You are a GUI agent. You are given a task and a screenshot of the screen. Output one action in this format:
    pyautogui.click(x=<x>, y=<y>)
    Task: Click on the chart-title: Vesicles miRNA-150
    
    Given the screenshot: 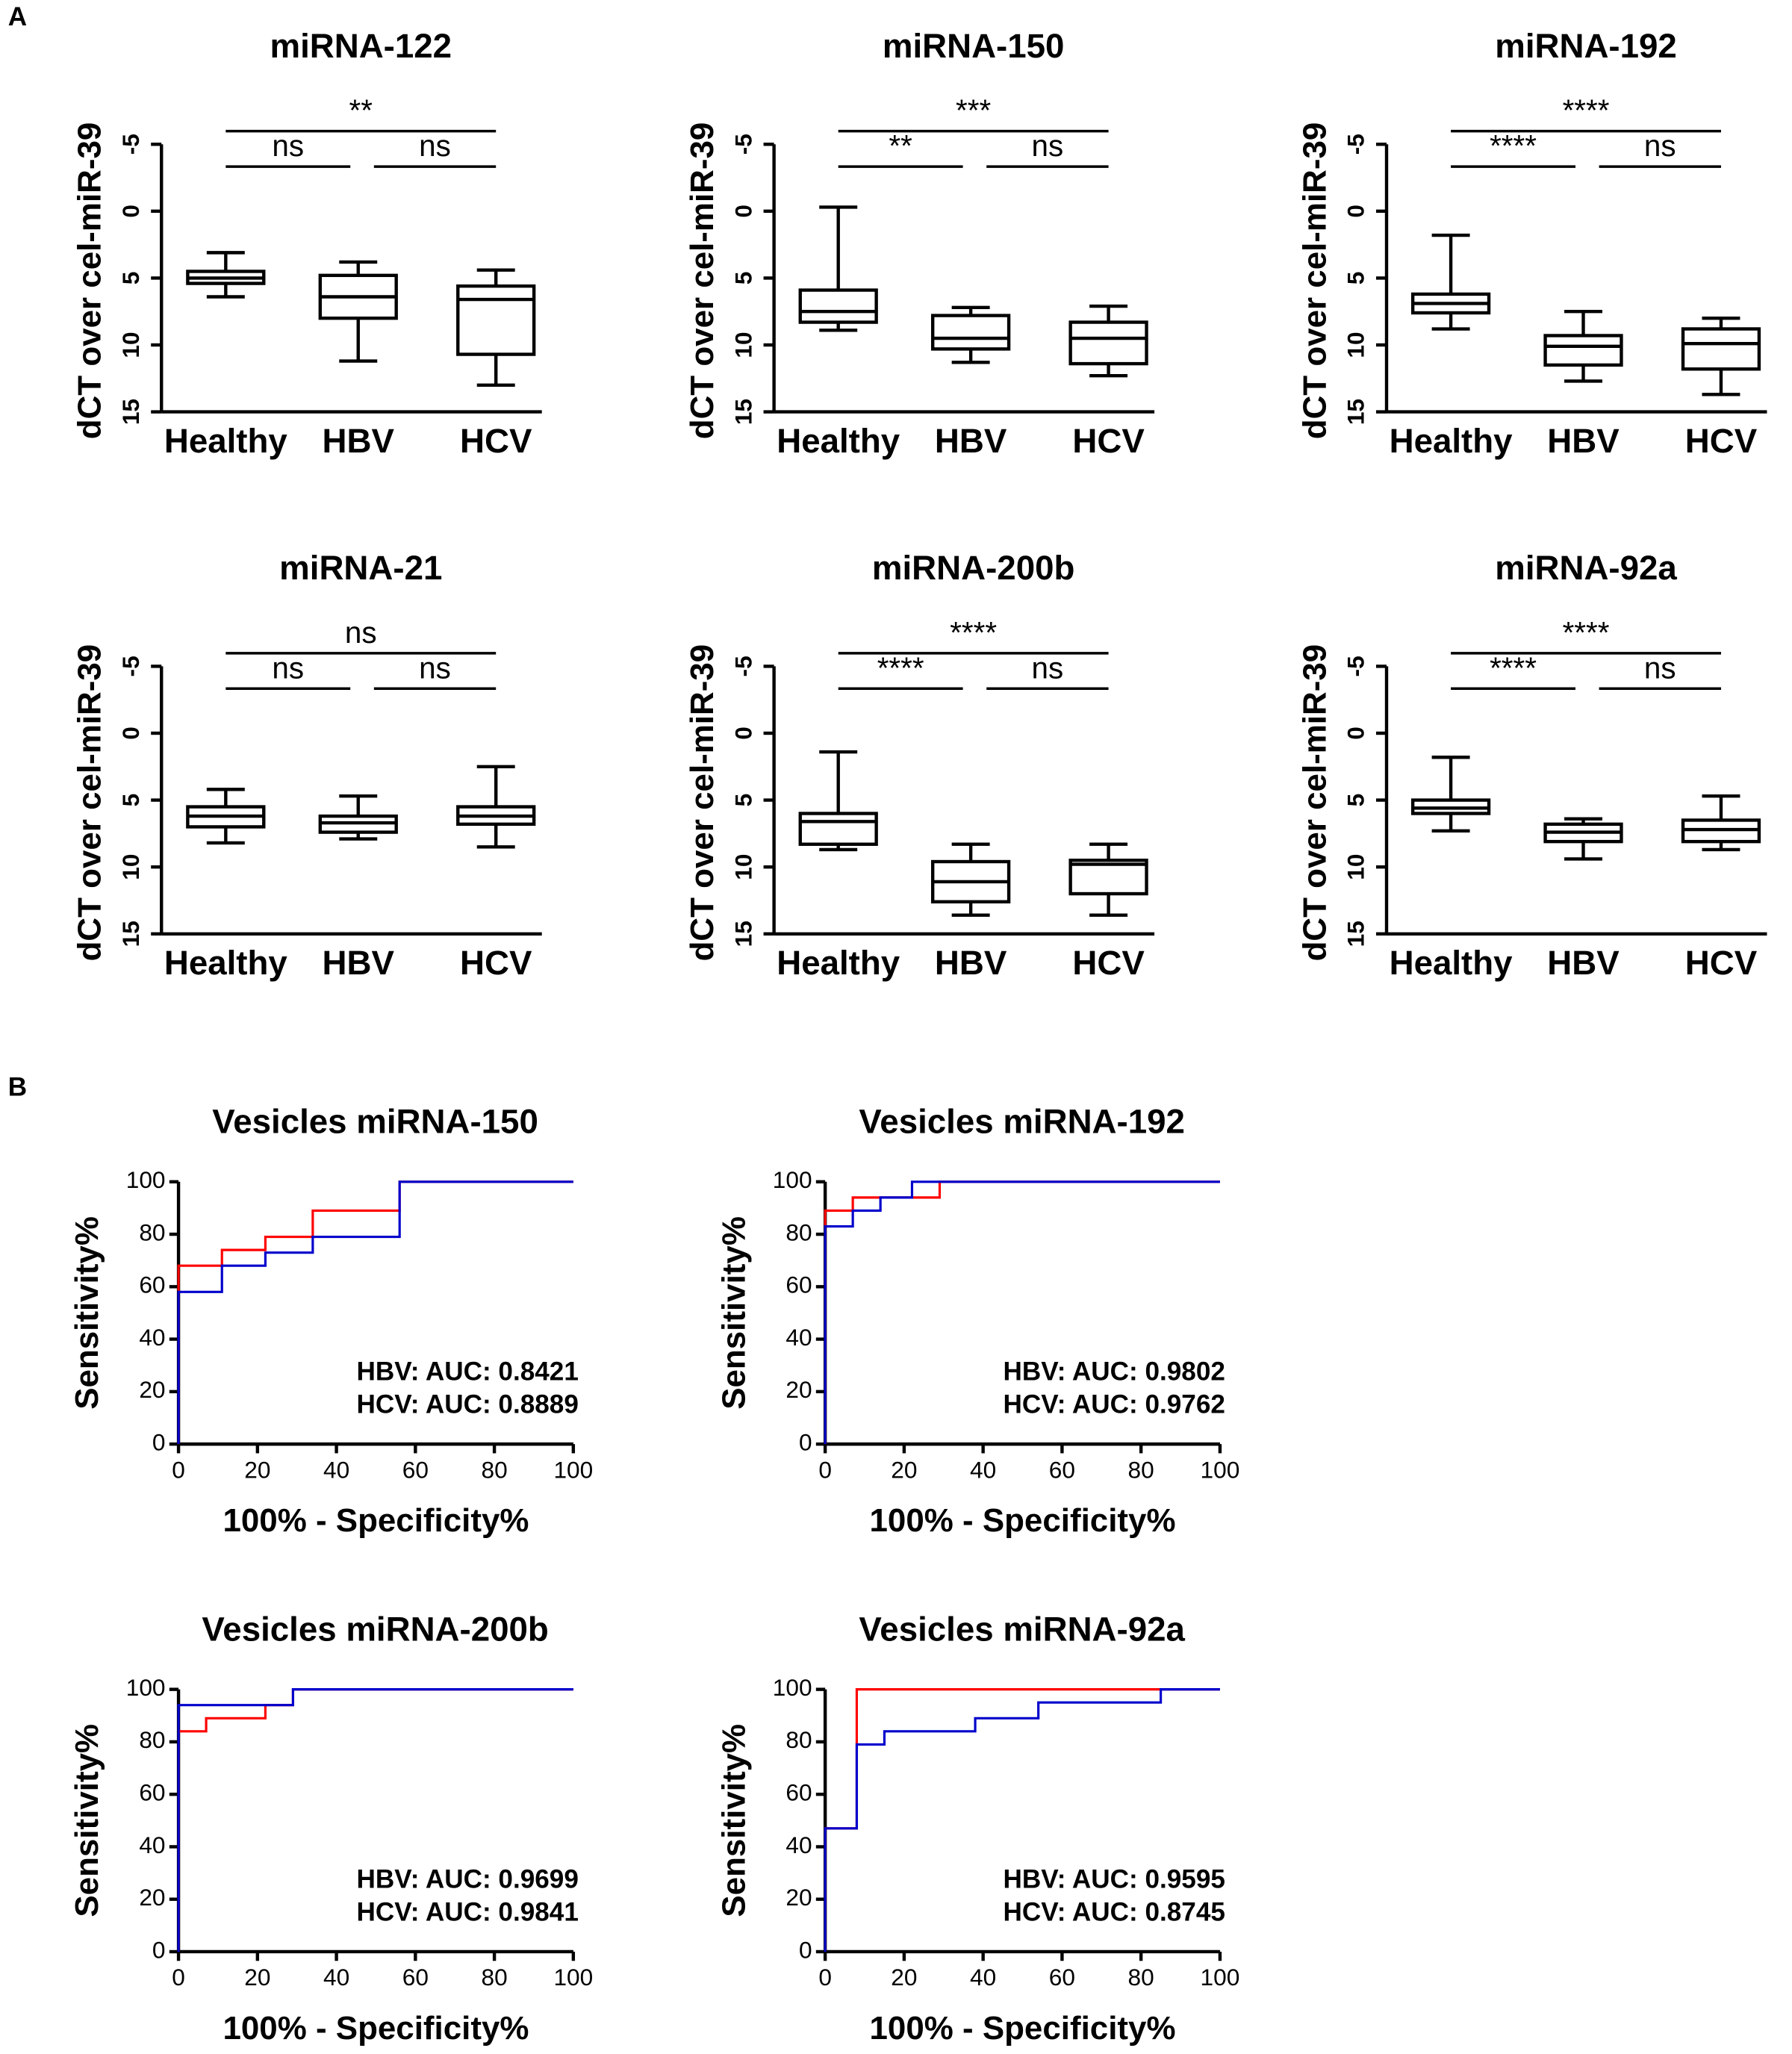 What is the action you would take?
    pyautogui.click(x=375, y=1122)
    